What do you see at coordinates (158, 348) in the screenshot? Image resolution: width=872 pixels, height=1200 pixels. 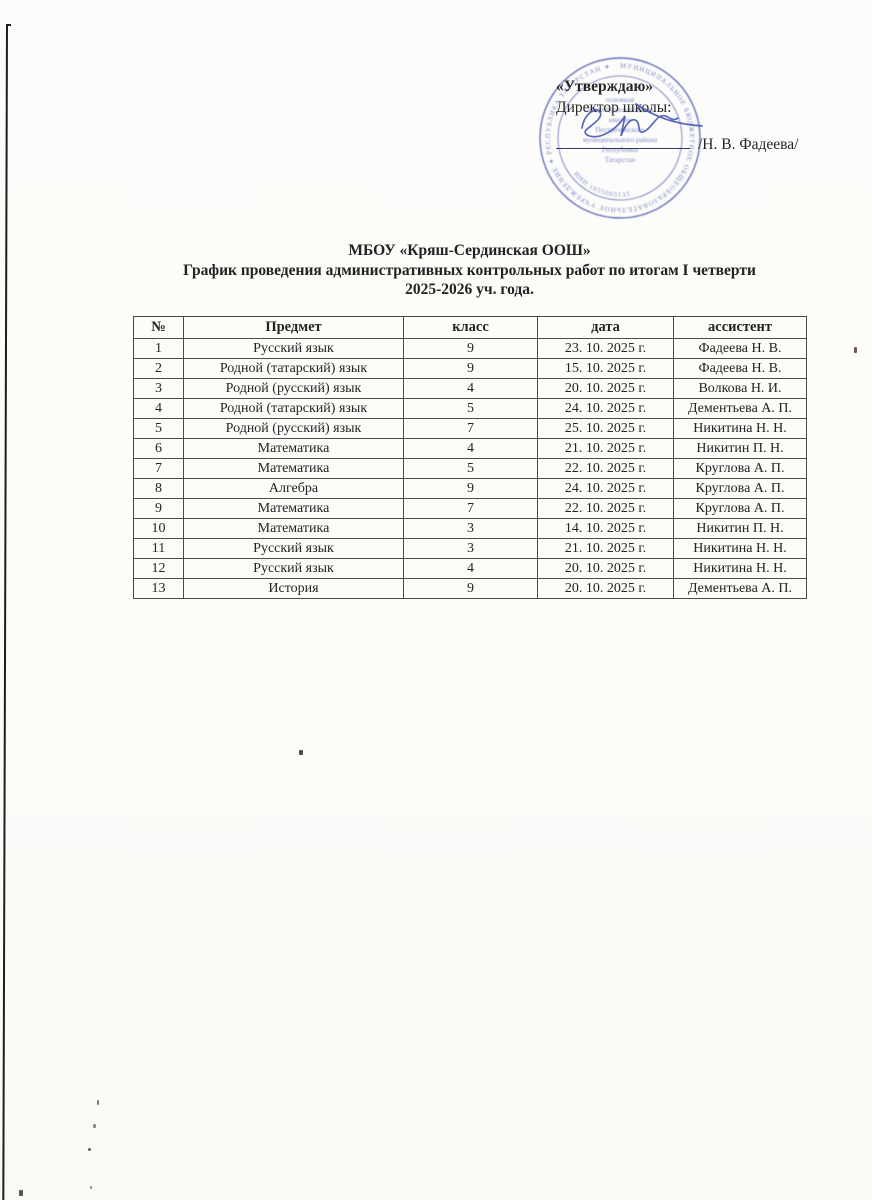 I see `table-cell: 1` at bounding box center [158, 348].